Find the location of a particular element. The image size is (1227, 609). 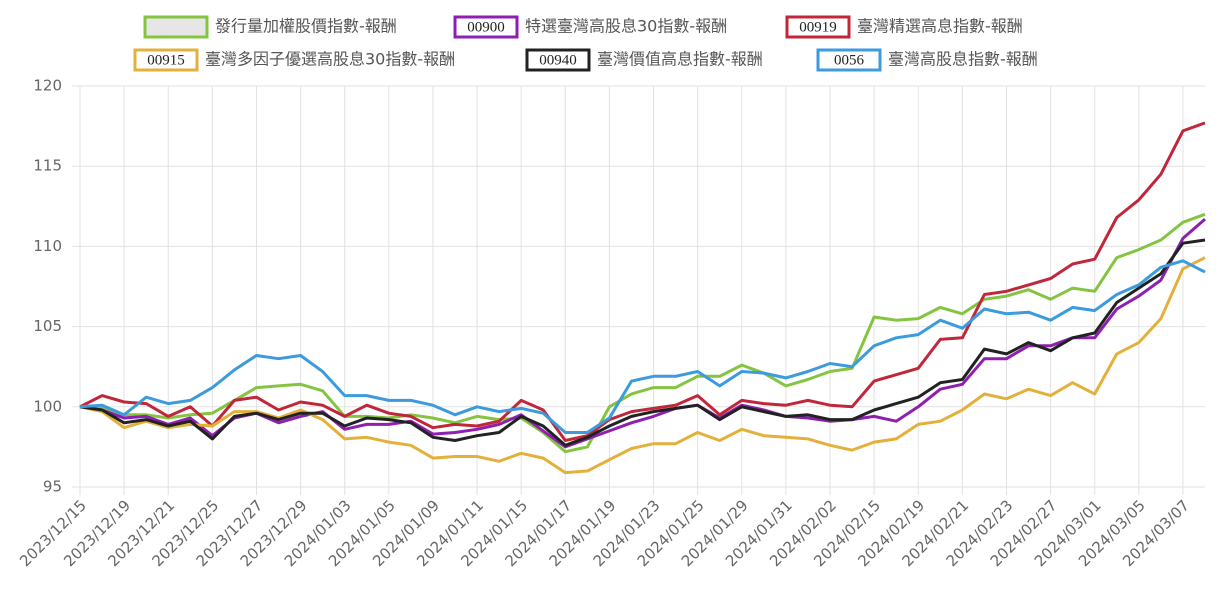

y-tick-label: 115 is located at coordinates (47, 166).